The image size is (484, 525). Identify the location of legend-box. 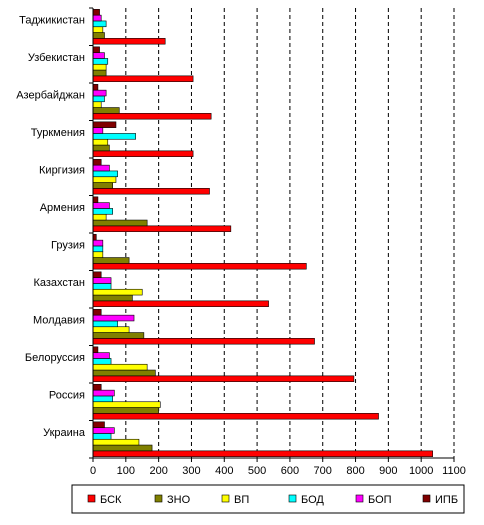
(268, 499).